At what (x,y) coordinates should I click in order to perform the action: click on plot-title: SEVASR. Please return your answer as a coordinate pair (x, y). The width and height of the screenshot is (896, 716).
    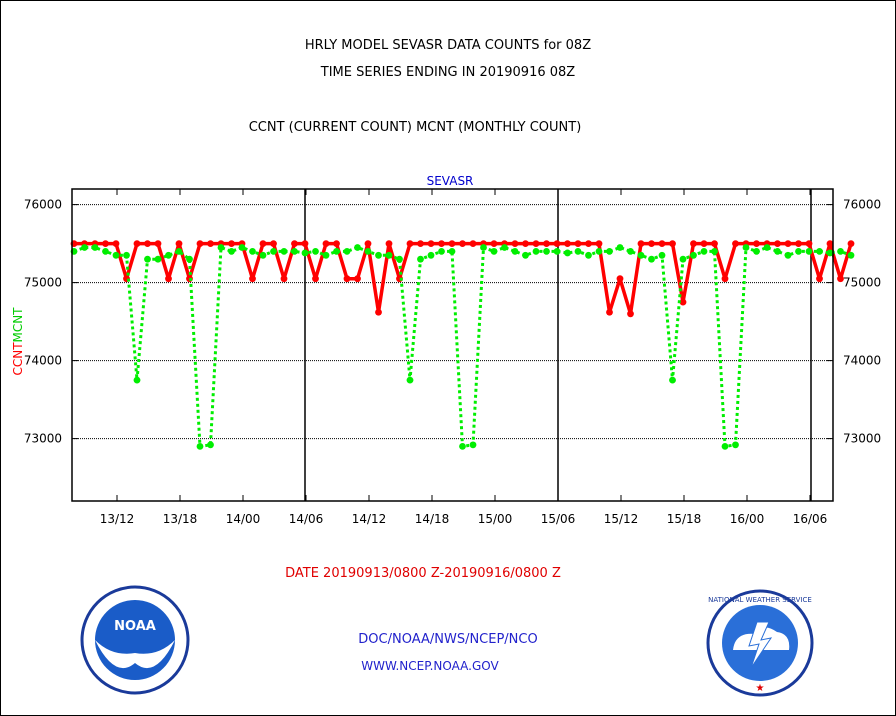
    Looking at the image, I should click on (450, 181).